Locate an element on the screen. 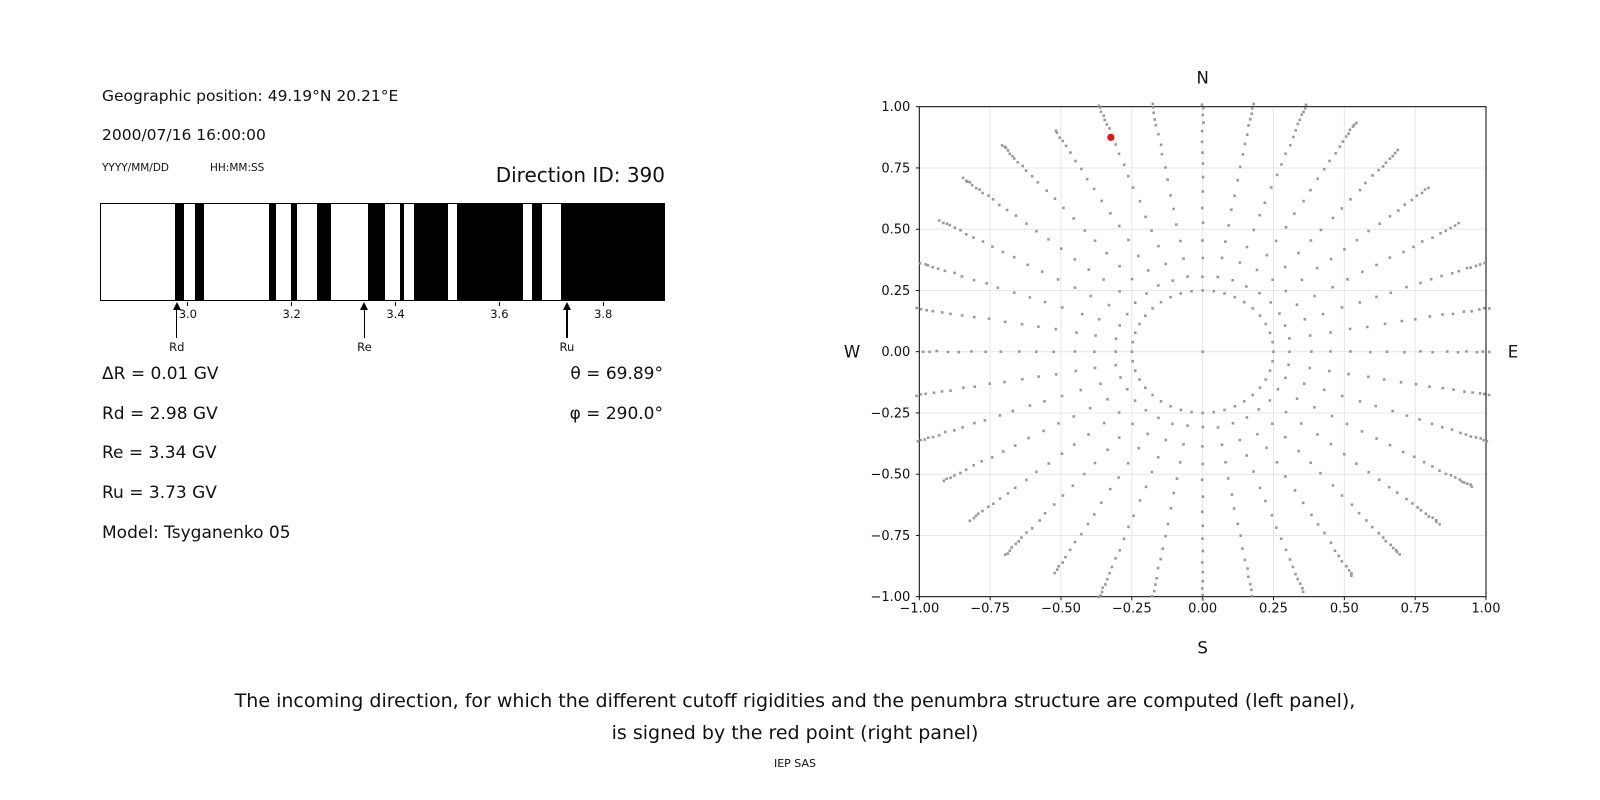 Image resolution: width=1600 pixels, height=800 pixels. direction-id-label: Direction ID: 390 is located at coordinates (580, 175).